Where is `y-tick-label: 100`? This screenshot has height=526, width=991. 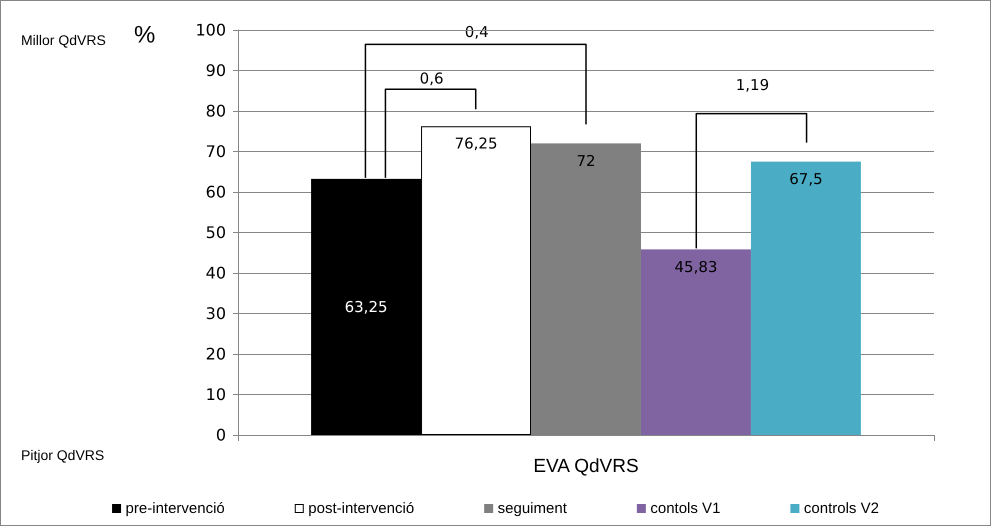
y-tick-label: 100 is located at coordinates (210, 30).